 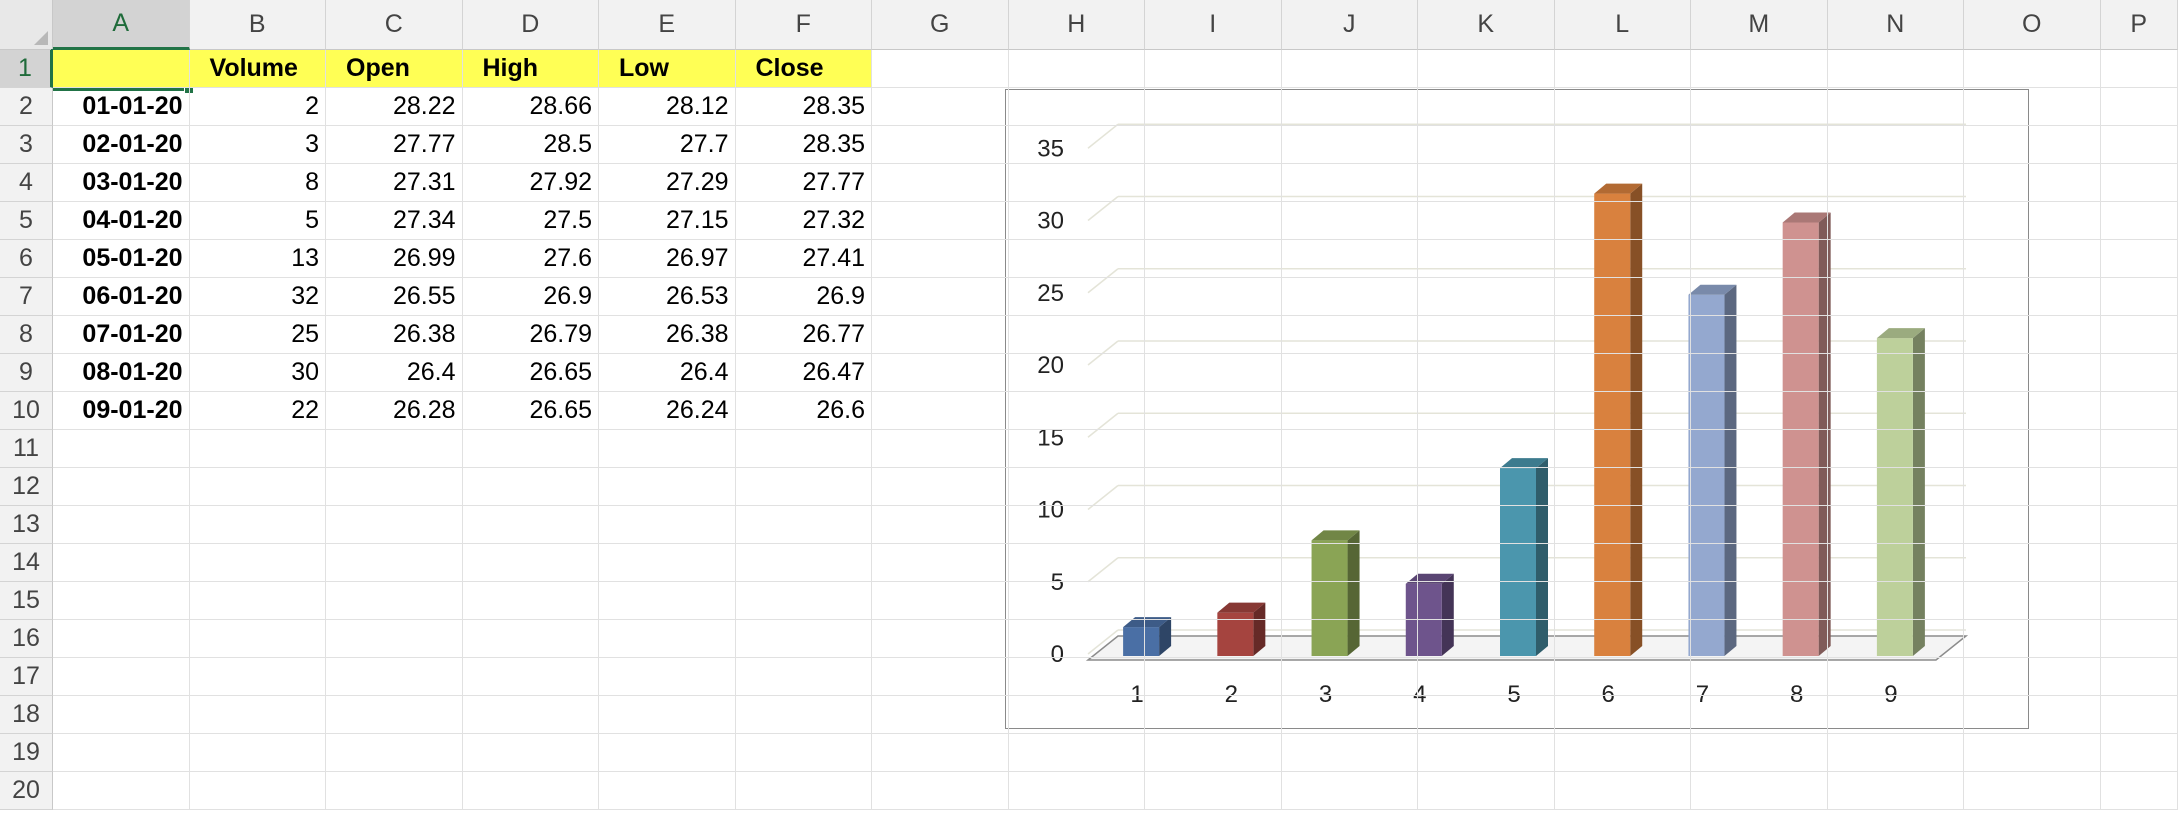 What do you see at coordinates (394, 297) in the screenshot?
I see `open-cell: 26.55` at bounding box center [394, 297].